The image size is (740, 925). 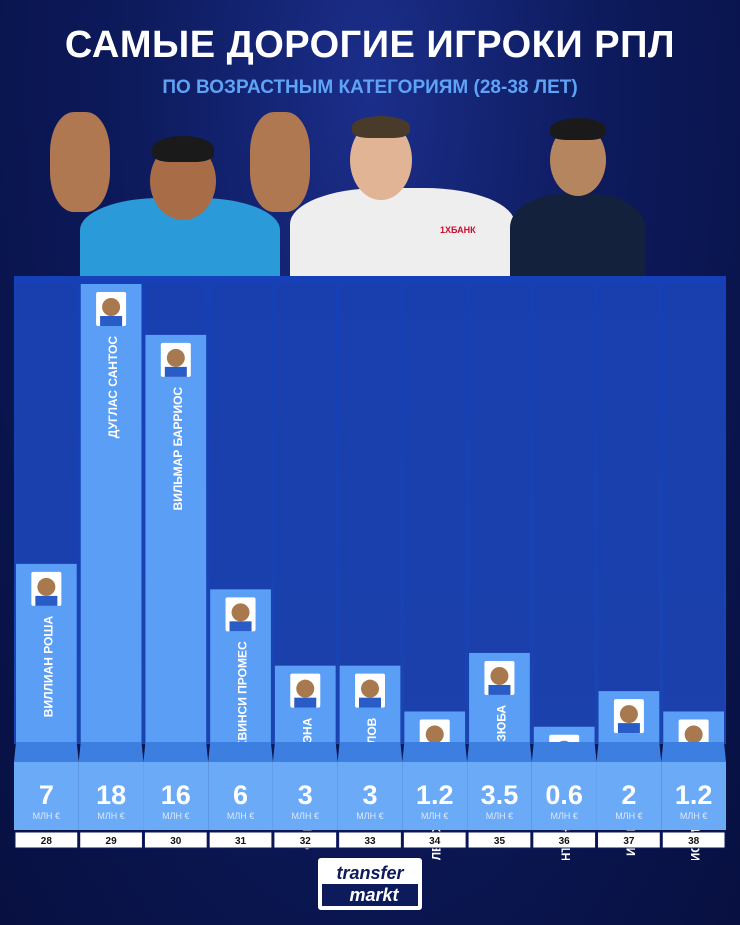 I want to click on age-label: 30, so click(x=176, y=841).